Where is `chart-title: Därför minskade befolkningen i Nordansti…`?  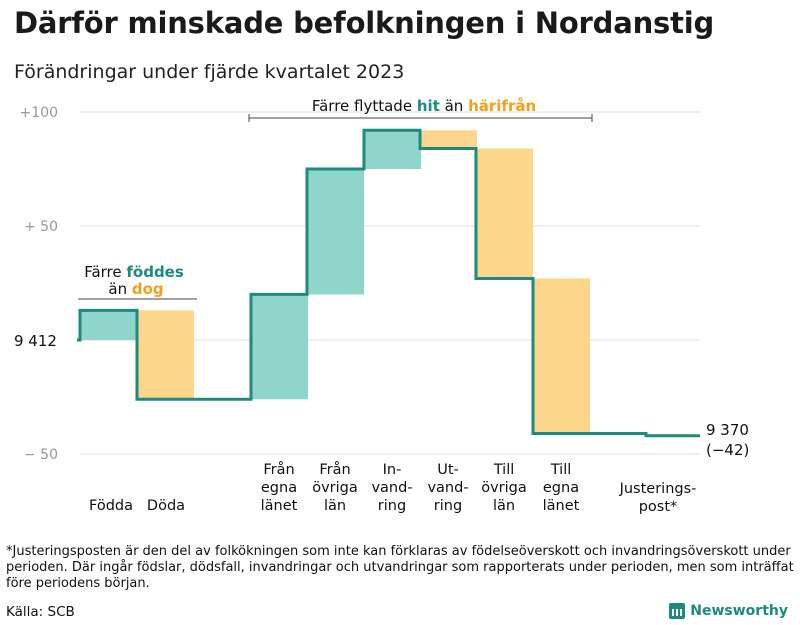
chart-title: Därför minskade befolkningen i Nordansti… is located at coordinates (364, 23).